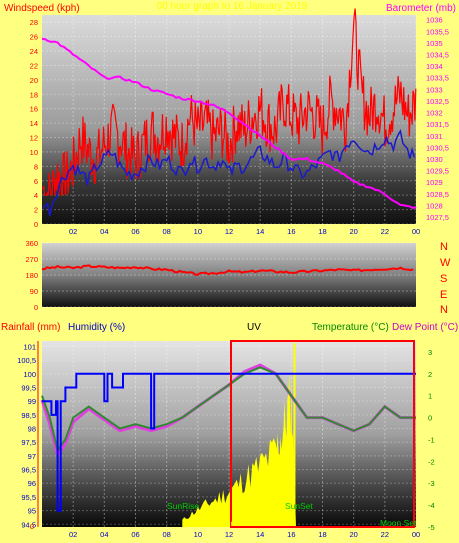 The height and width of the screenshot is (543, 459). What do you see at coordinates (232, 6) in the screenshot?
I see `graph-title: 00 hour graph to 16 January 2019` at bounding box center [232, 6].